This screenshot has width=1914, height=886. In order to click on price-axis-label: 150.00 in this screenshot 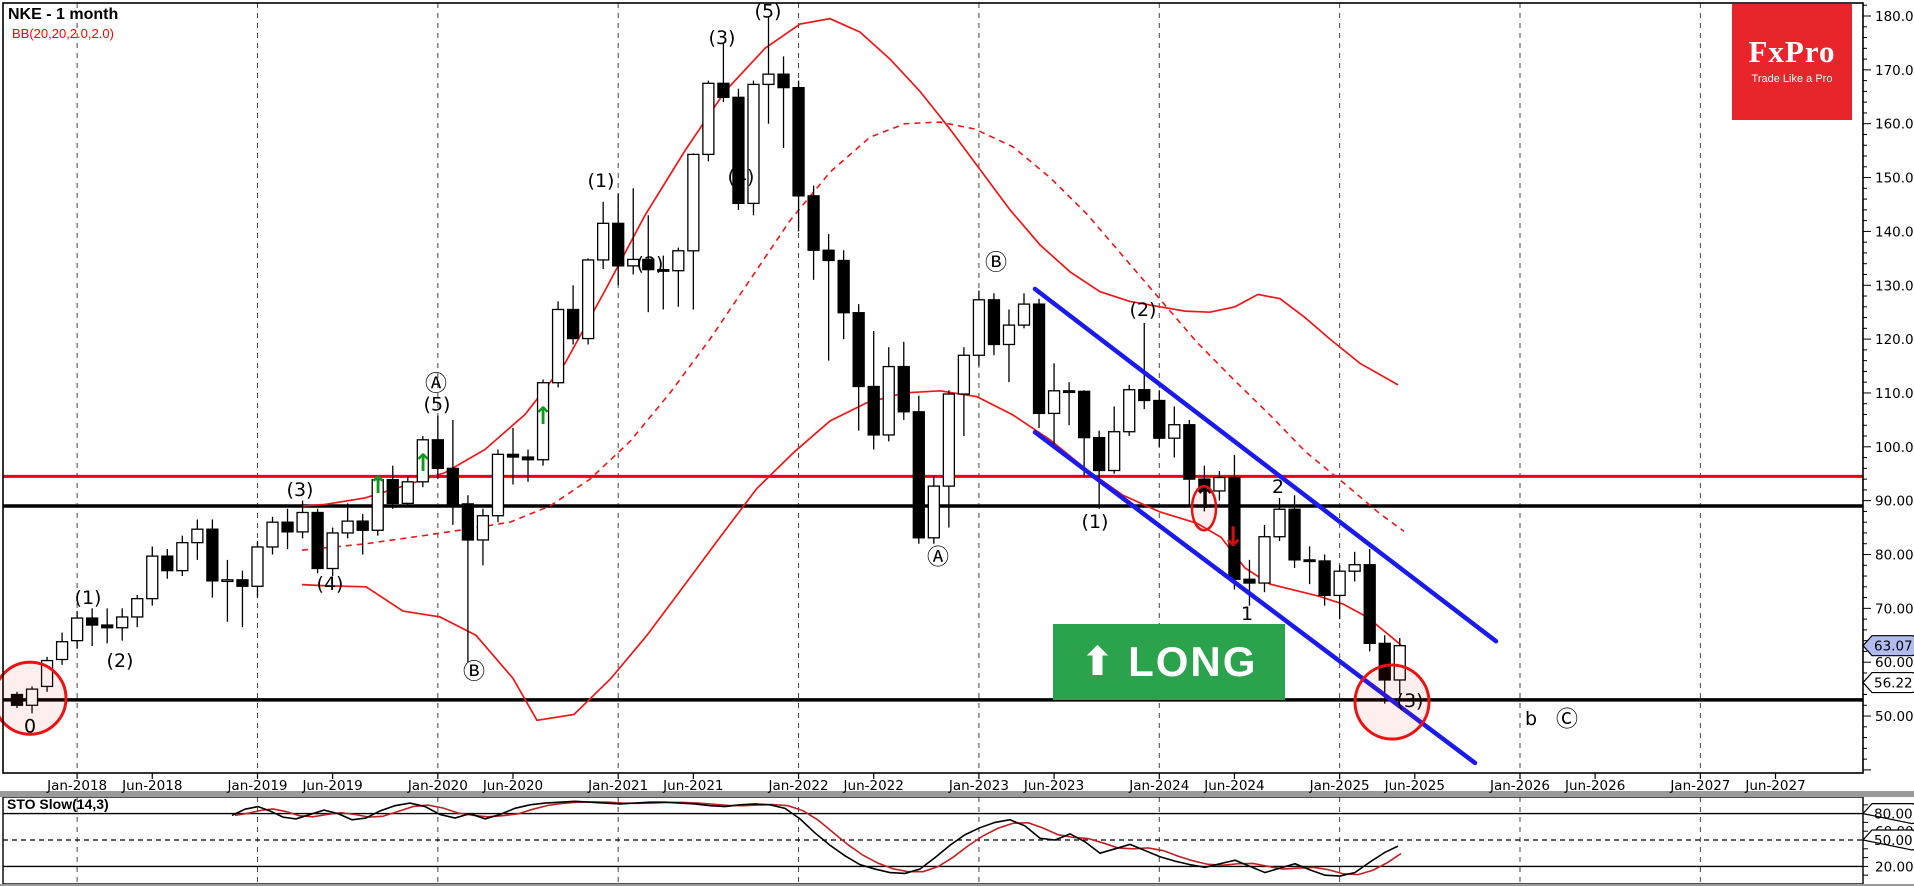, I will do `click(1894, 179)`.